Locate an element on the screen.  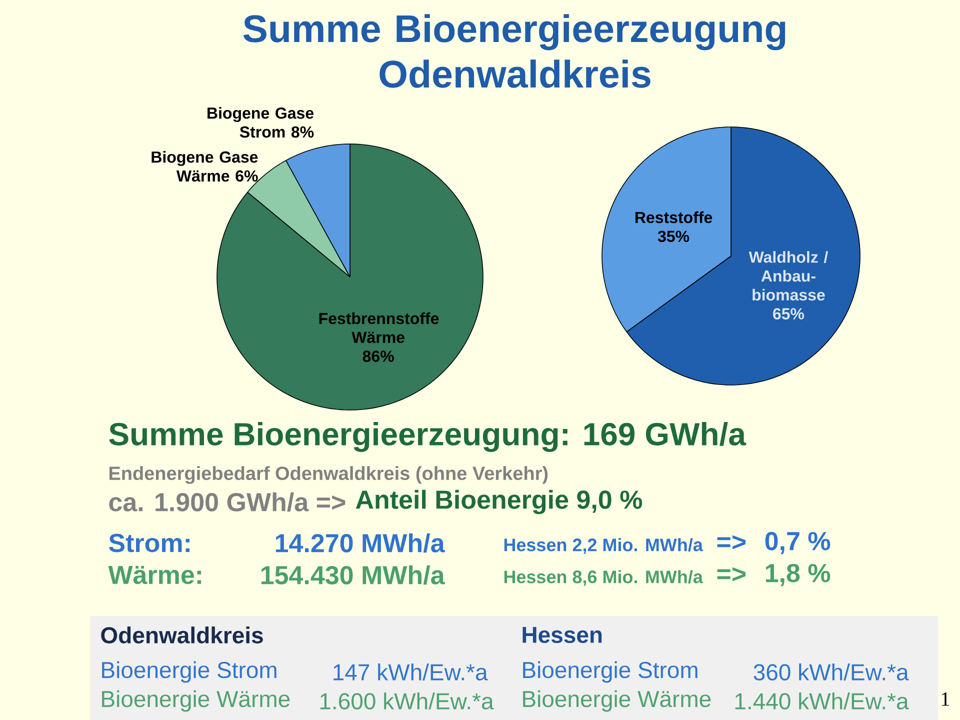
text: 0,7 % is located at coordinates (797, 543).